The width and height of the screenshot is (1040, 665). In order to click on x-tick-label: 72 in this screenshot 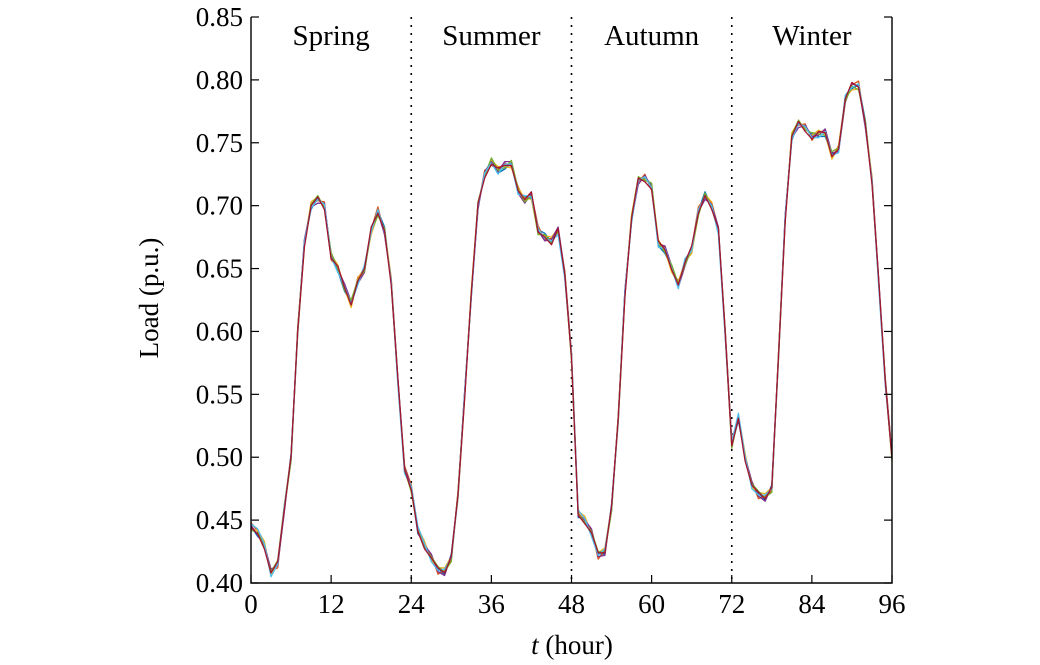, I will do `click(731, 604)`.